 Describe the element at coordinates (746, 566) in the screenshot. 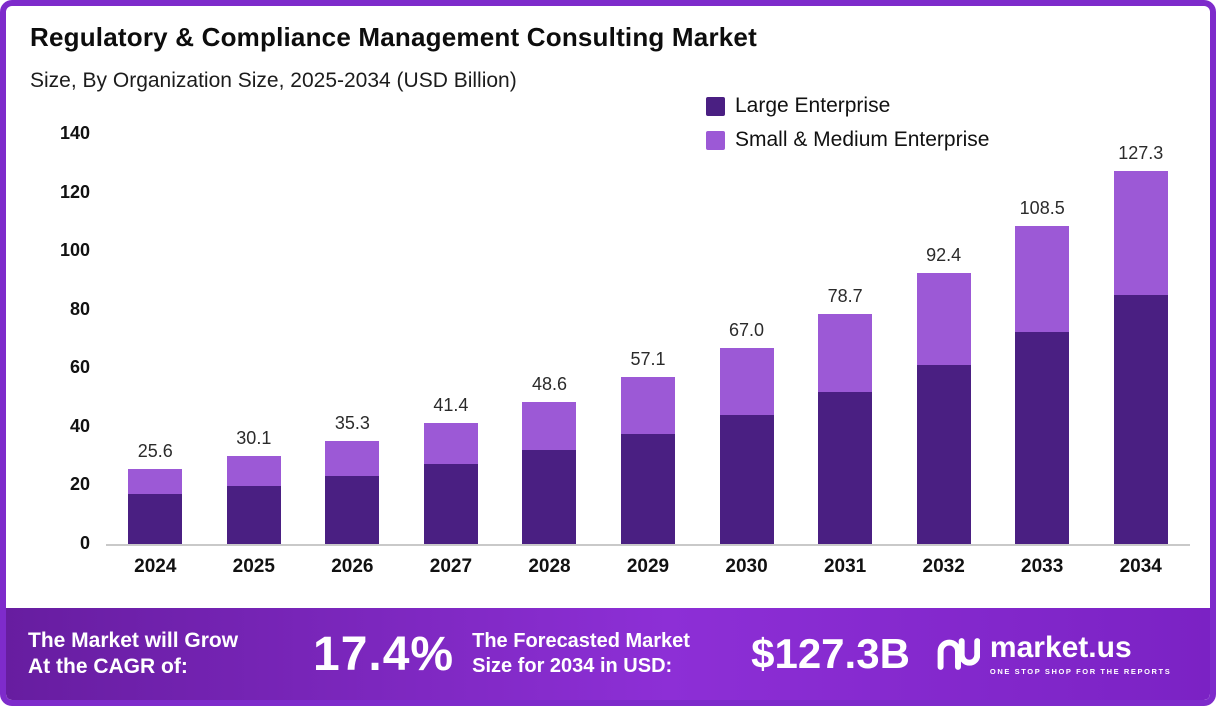

I see `x-axis-label: 2030` at that location.